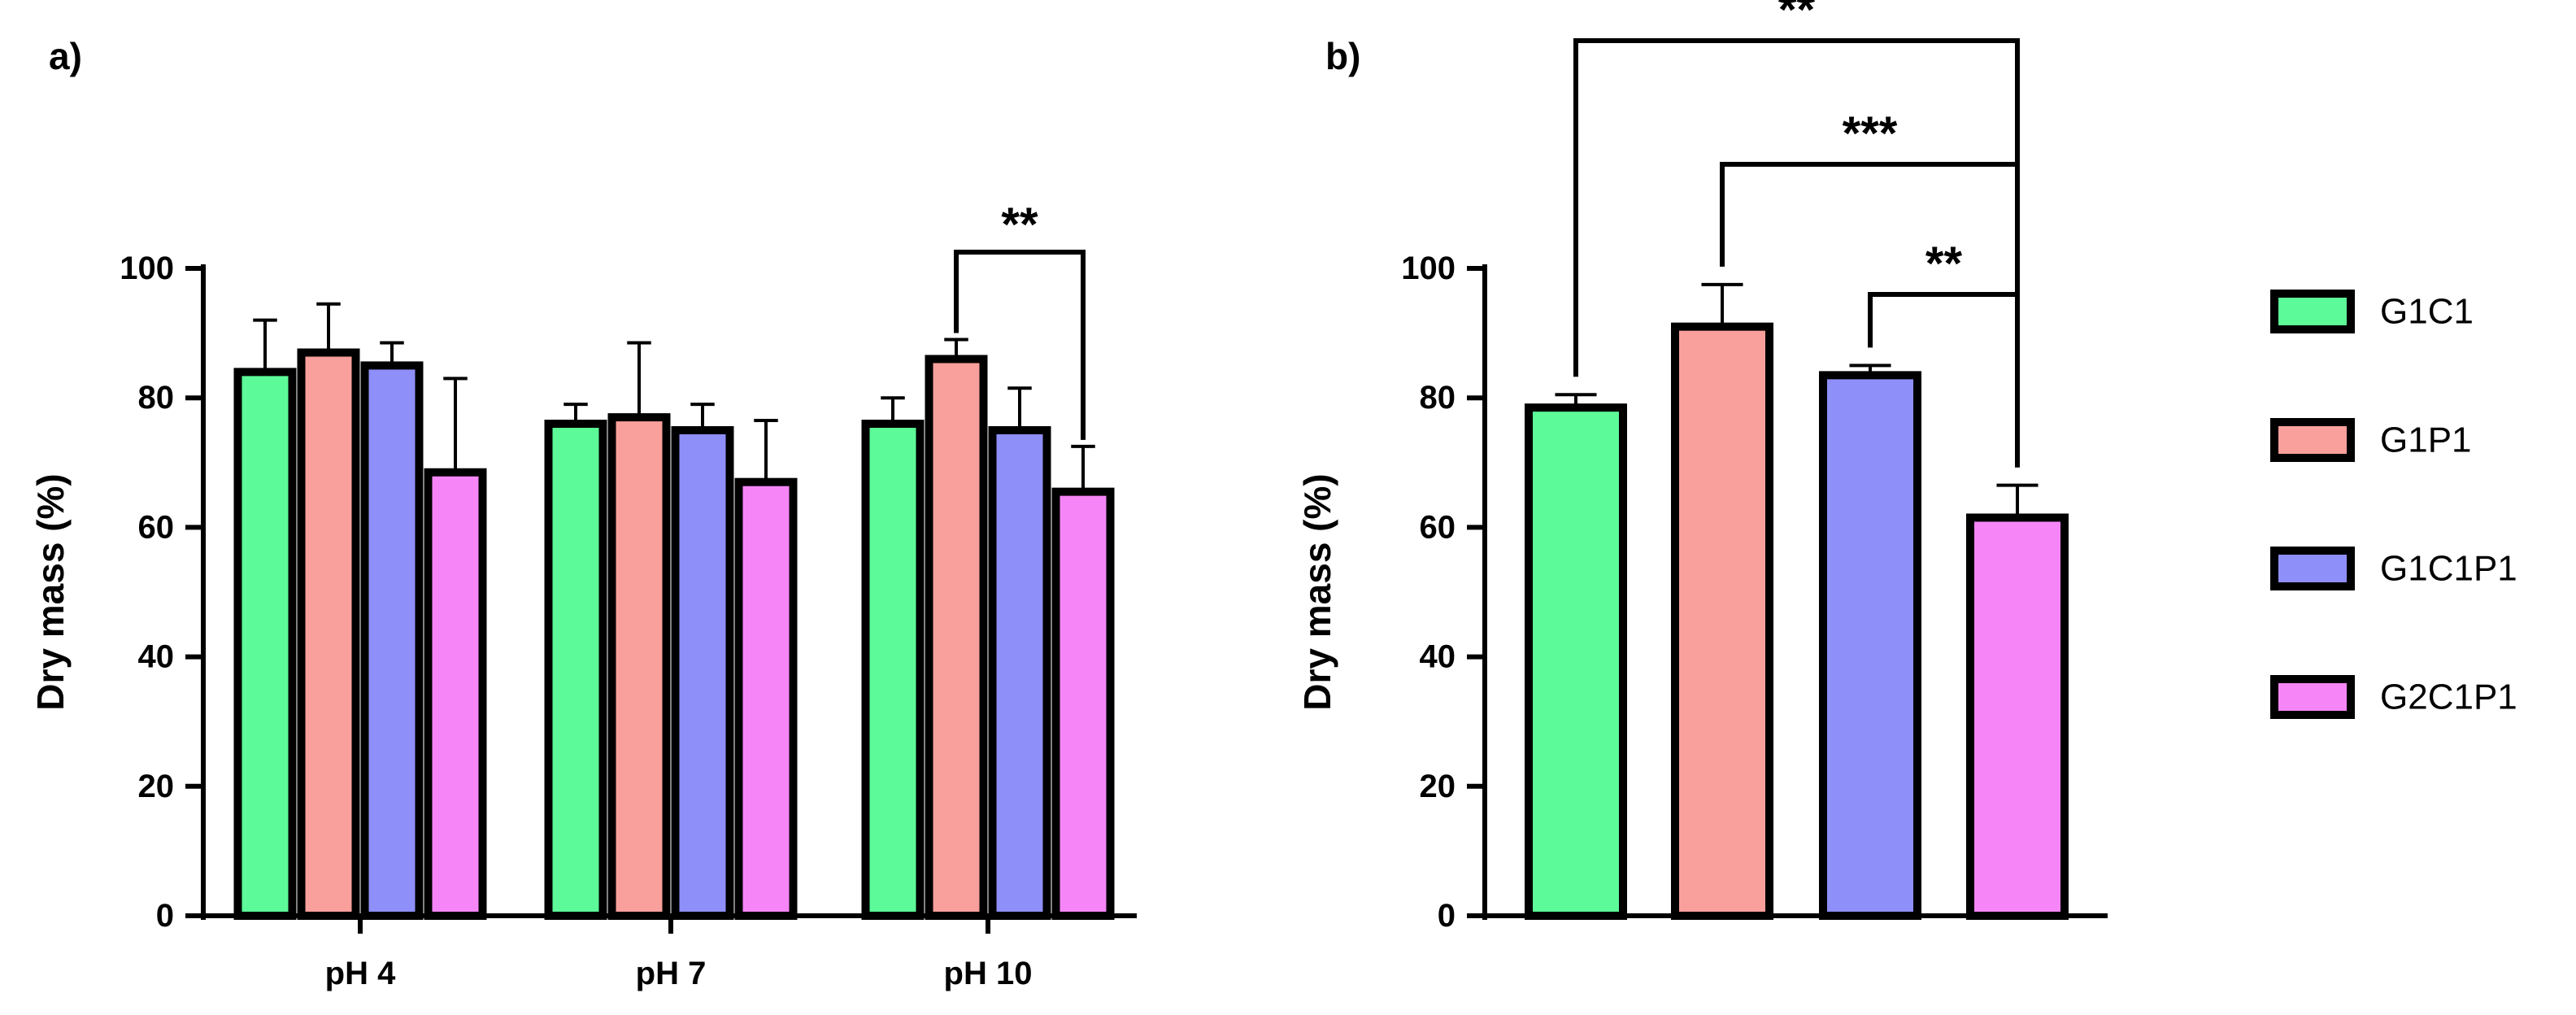 The height and width of the screenshot is (1015, 2576). Describe the element at coordinates (671, 973) in the screenshot. I see `x-tick-label: pH 7` at that location.